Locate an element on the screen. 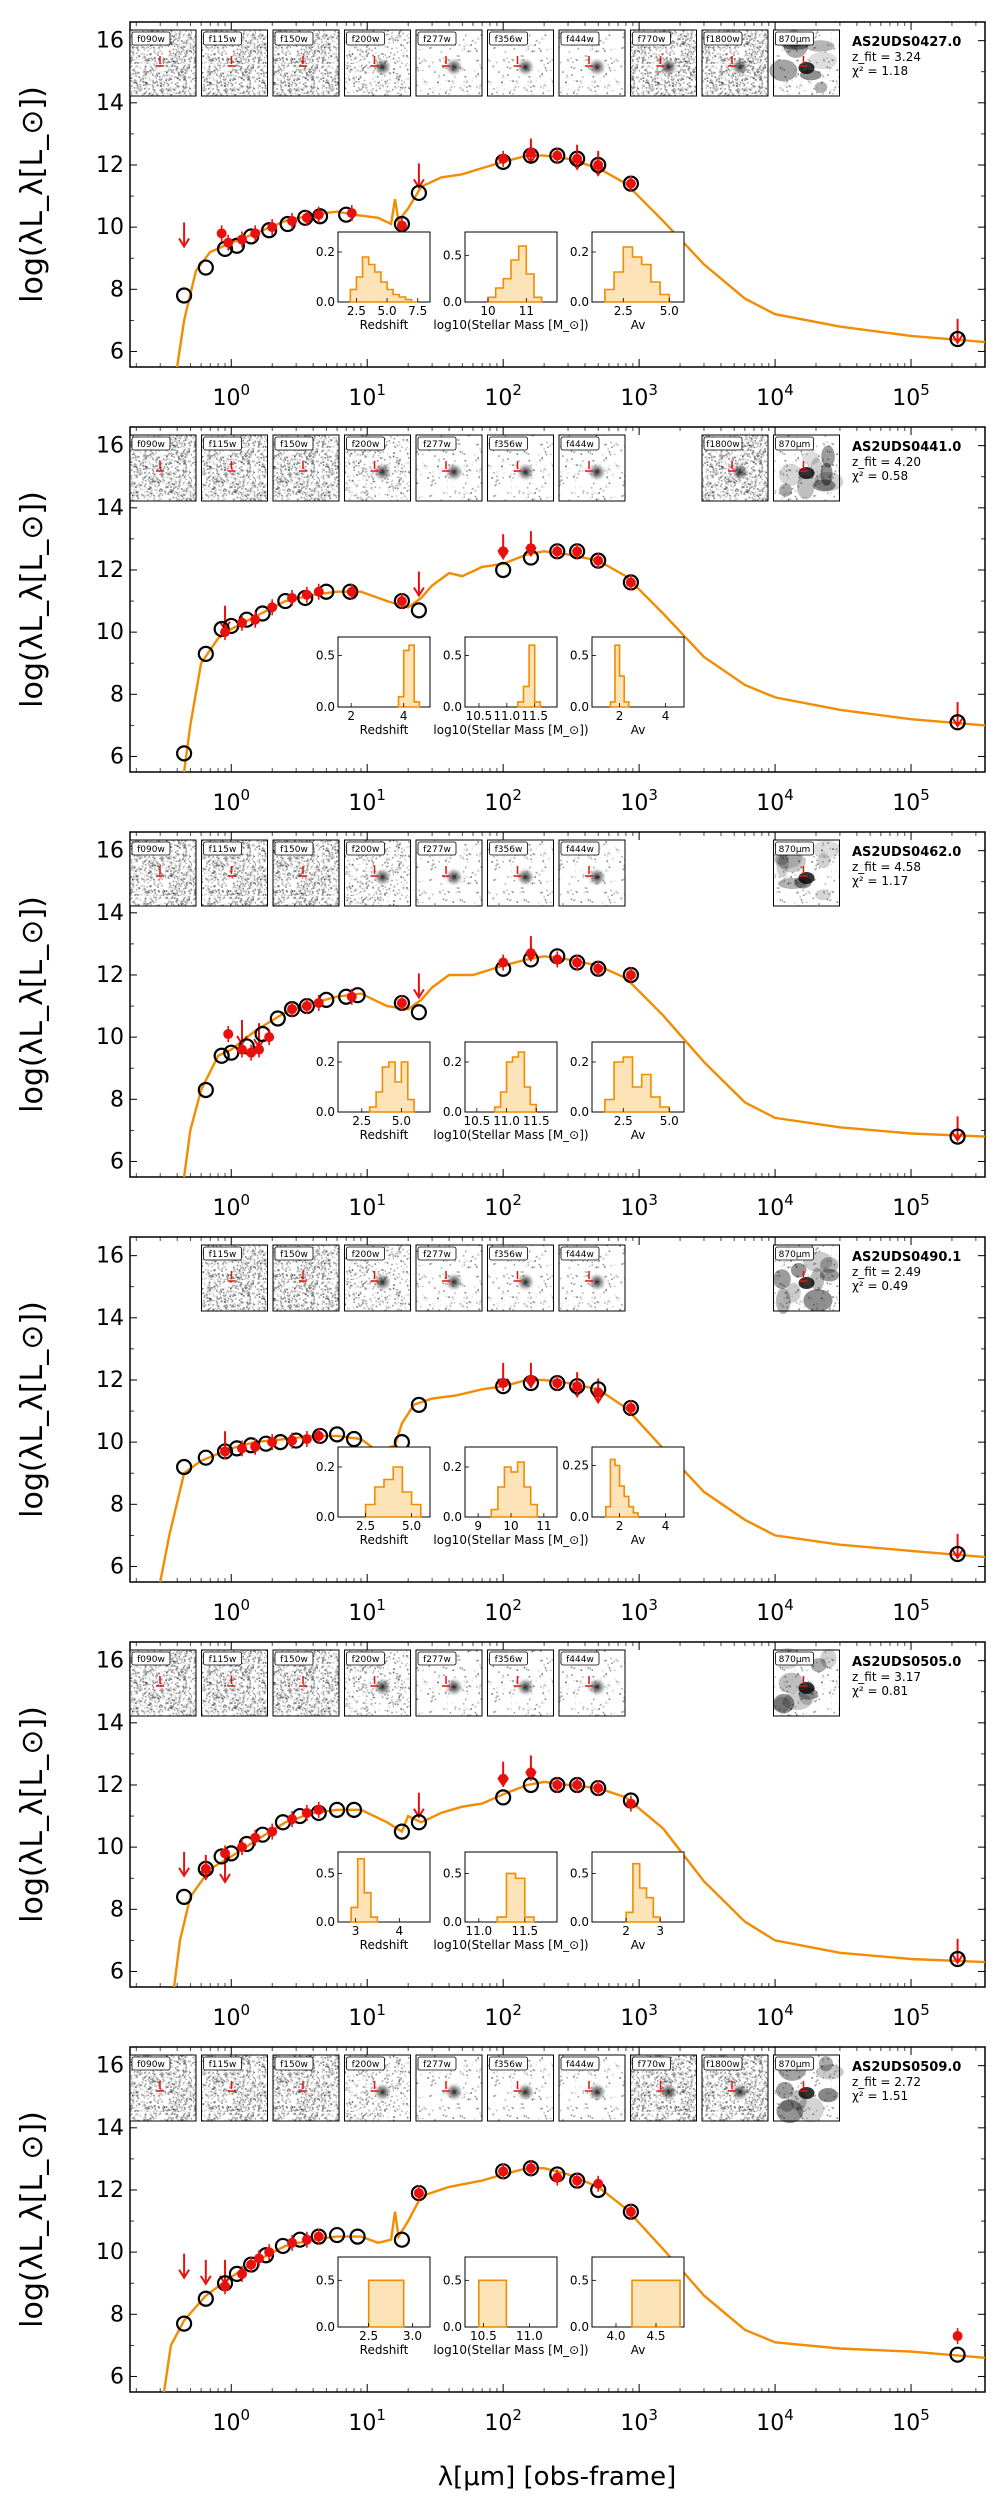  inset-x-tick-label: 3 is located at coordinates (660, 1931).